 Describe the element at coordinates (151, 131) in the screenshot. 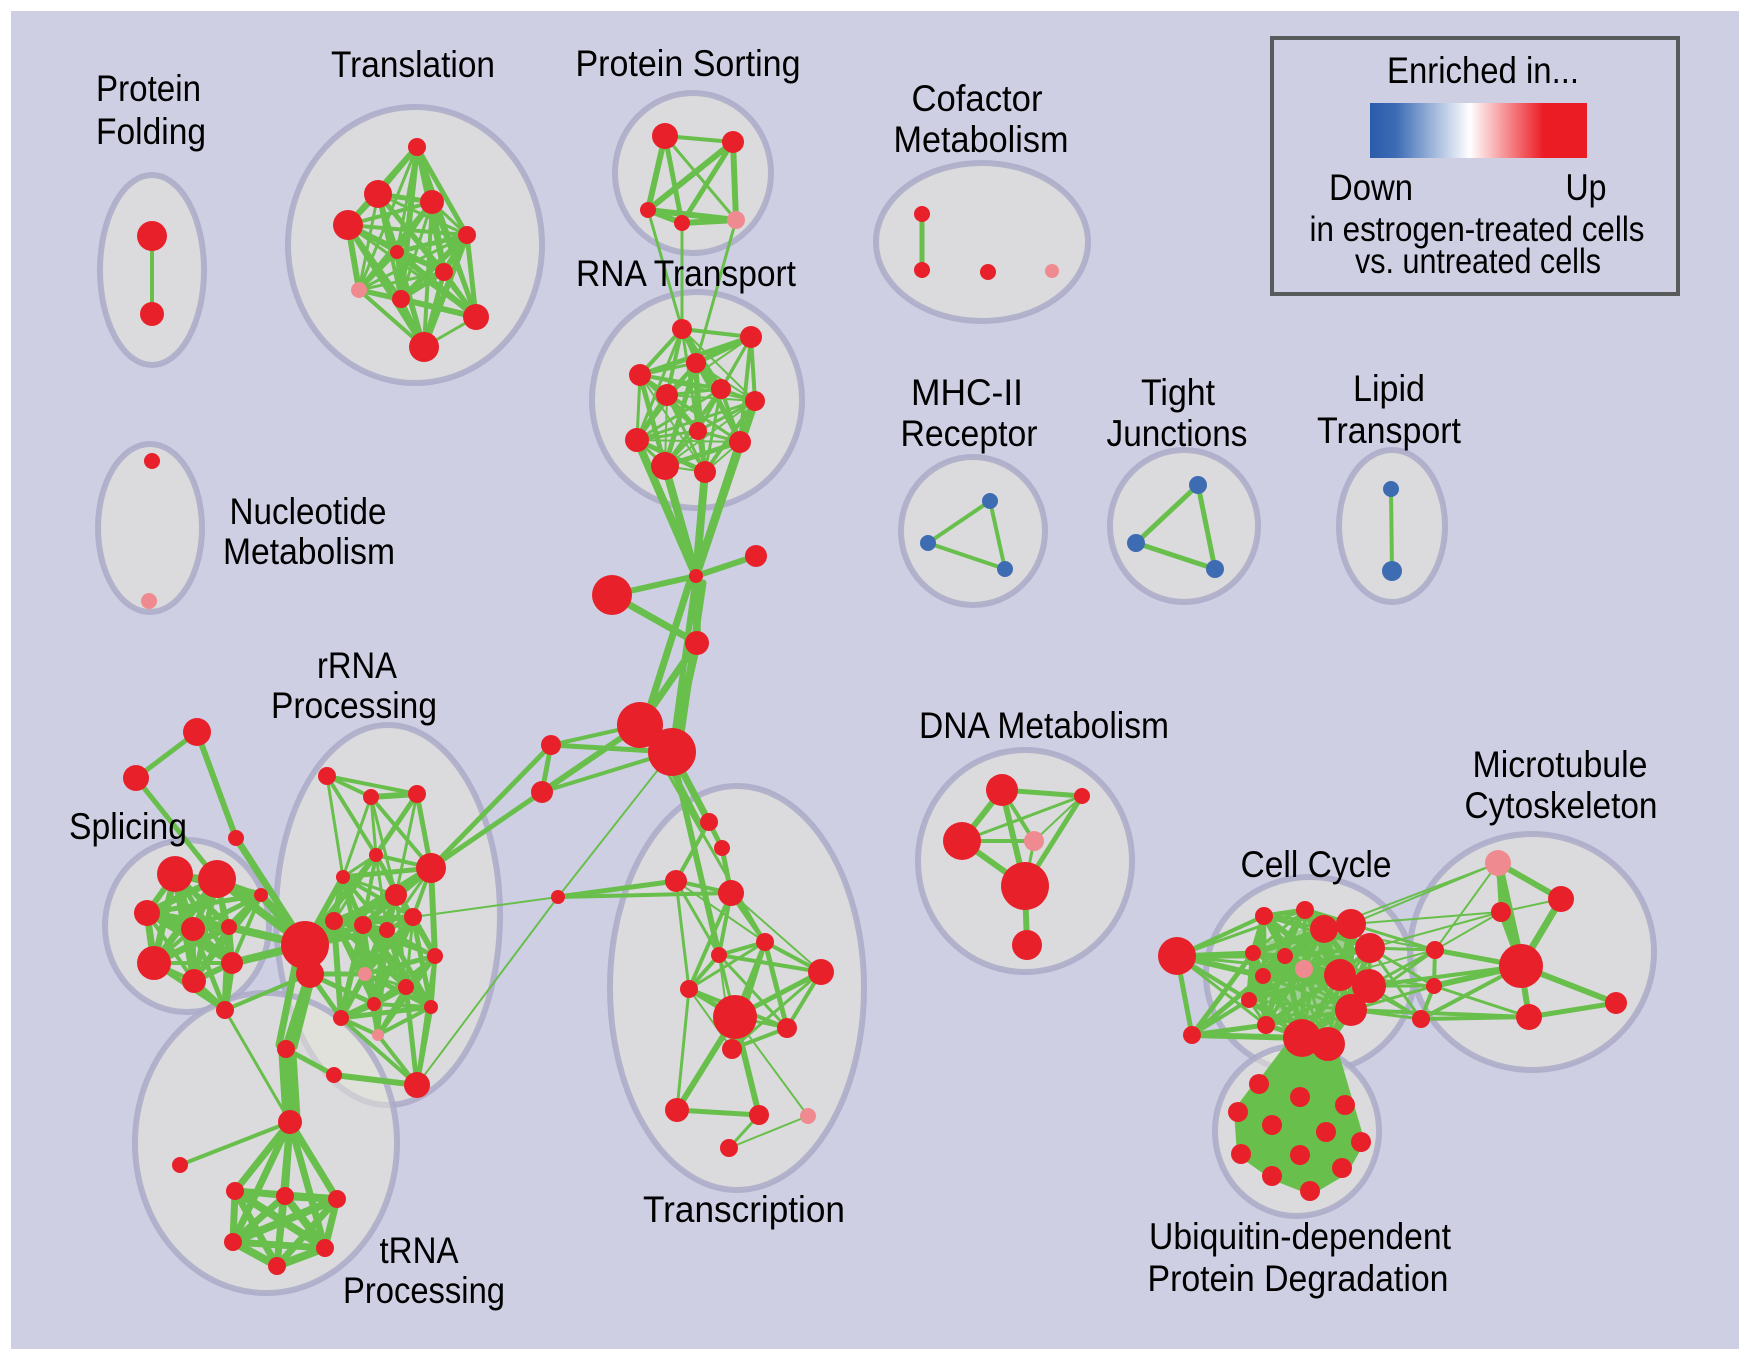

I see `svg-text: Folding` at that location.